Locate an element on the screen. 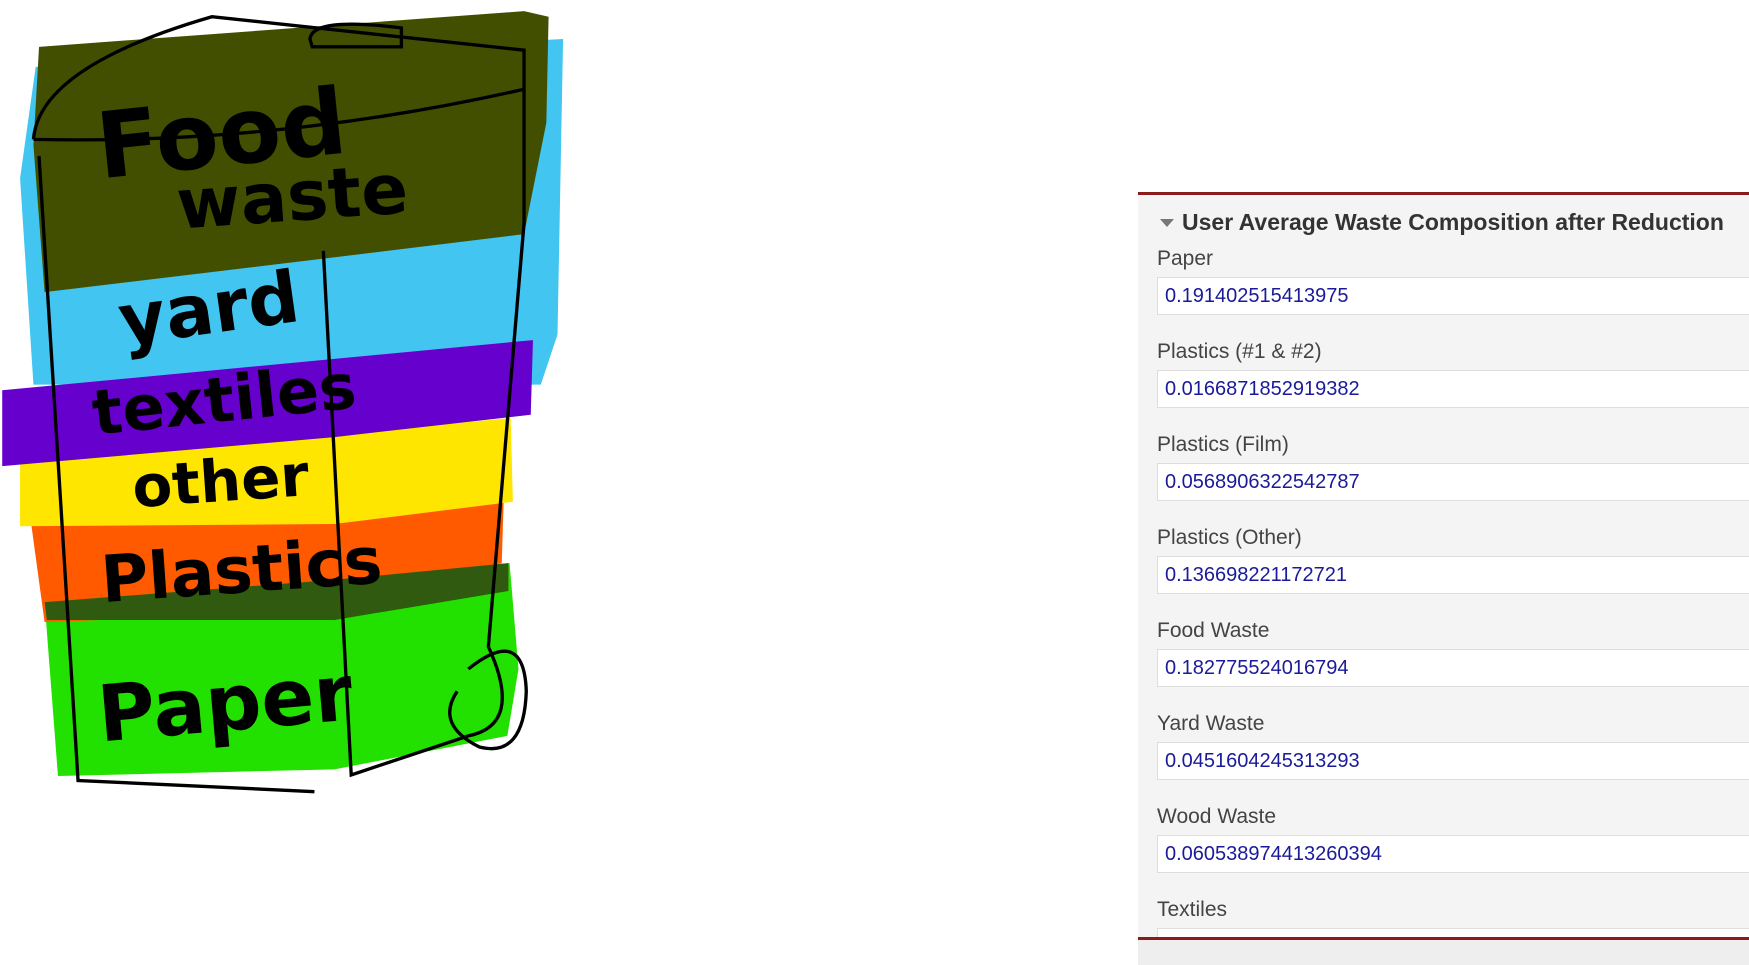 Image resolution: width=1749 pixels, height=965 pixels. field-value: 0.0166871852919382 is located at coordinates (1453, 389).